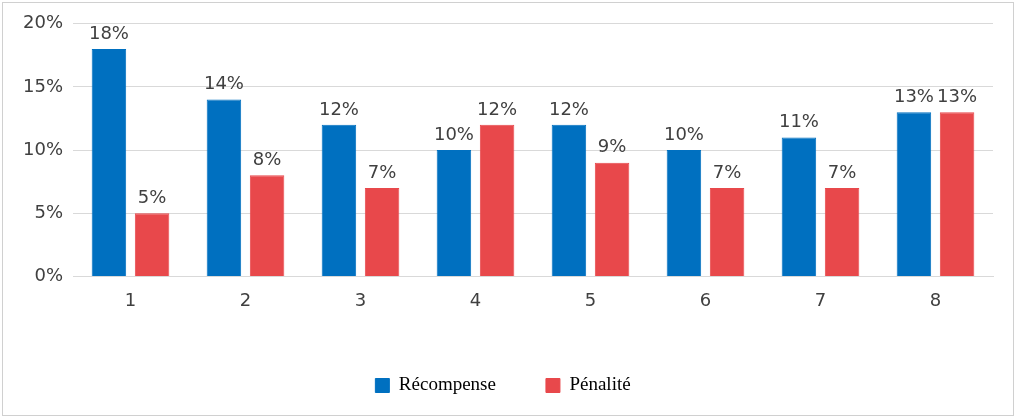  Describe the element at coordinates (223, 83) in the screenshot. I see `data-label: 14%` at that location.